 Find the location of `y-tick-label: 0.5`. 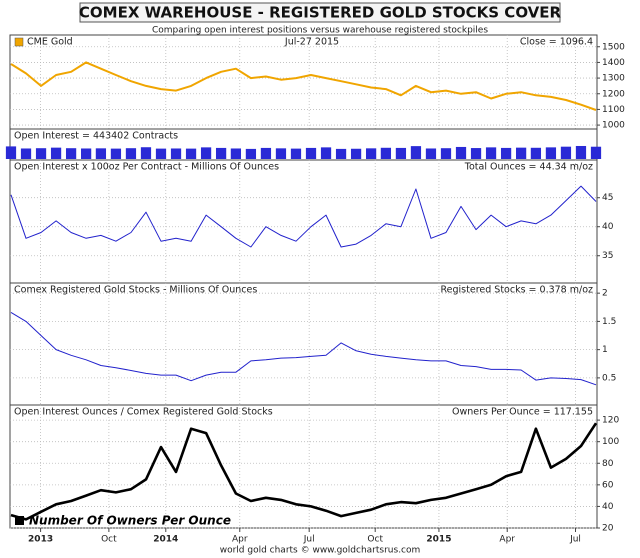

y-tick-label: 0.5 is located at coordinates (609, 378).